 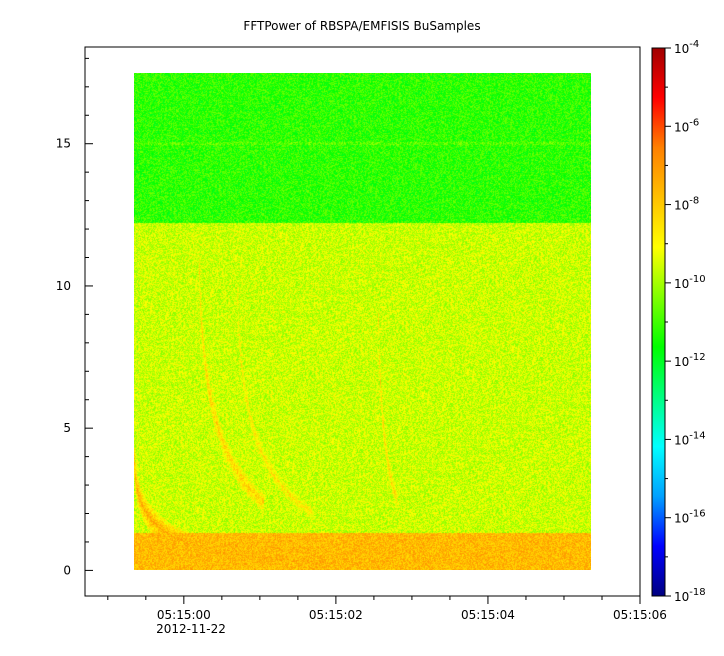 What do you see at coordinates (67, 428) in the screenshot?
I see `y-tick-label: 5` at bounding box center [67, 428].